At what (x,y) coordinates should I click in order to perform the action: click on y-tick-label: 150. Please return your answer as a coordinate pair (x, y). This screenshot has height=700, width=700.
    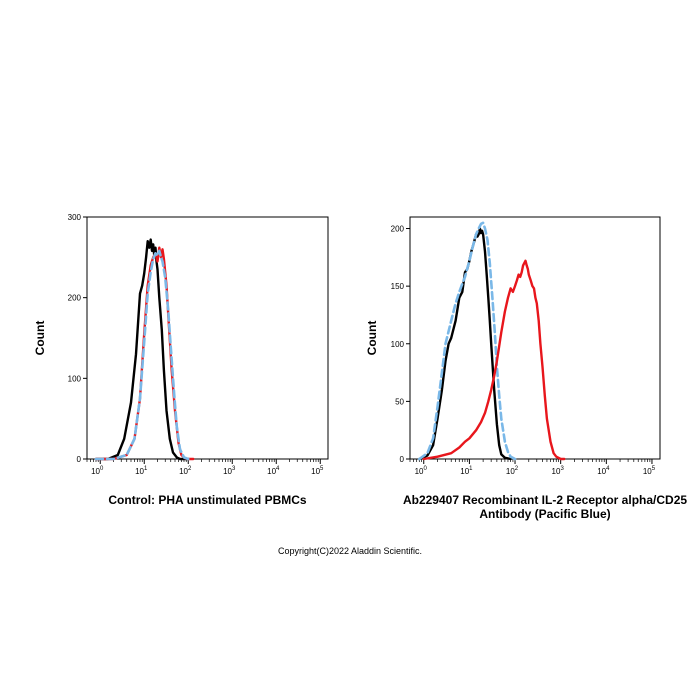
    Looking at the image, I should click on (398, 286).